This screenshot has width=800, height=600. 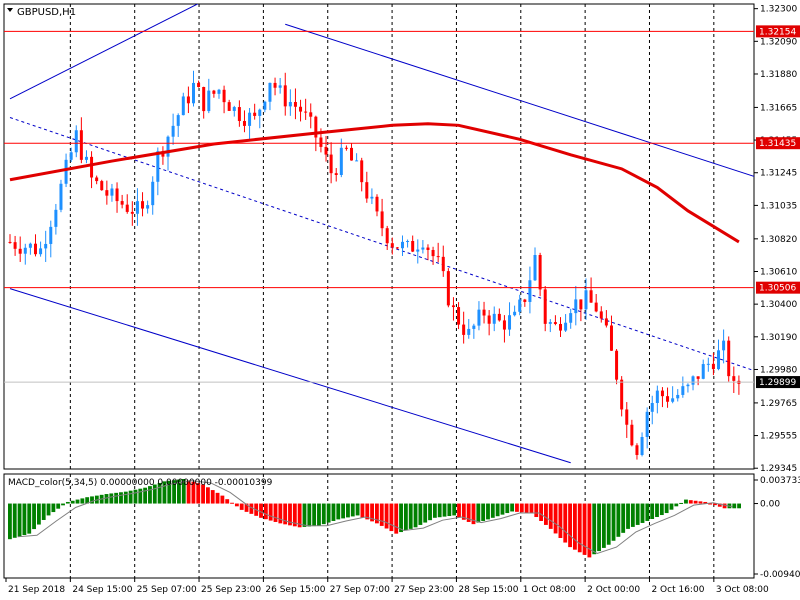 What do you see at coordinates (106, 50) in the screenshot?
I see `channel-line` at bounding box center [106, 50].